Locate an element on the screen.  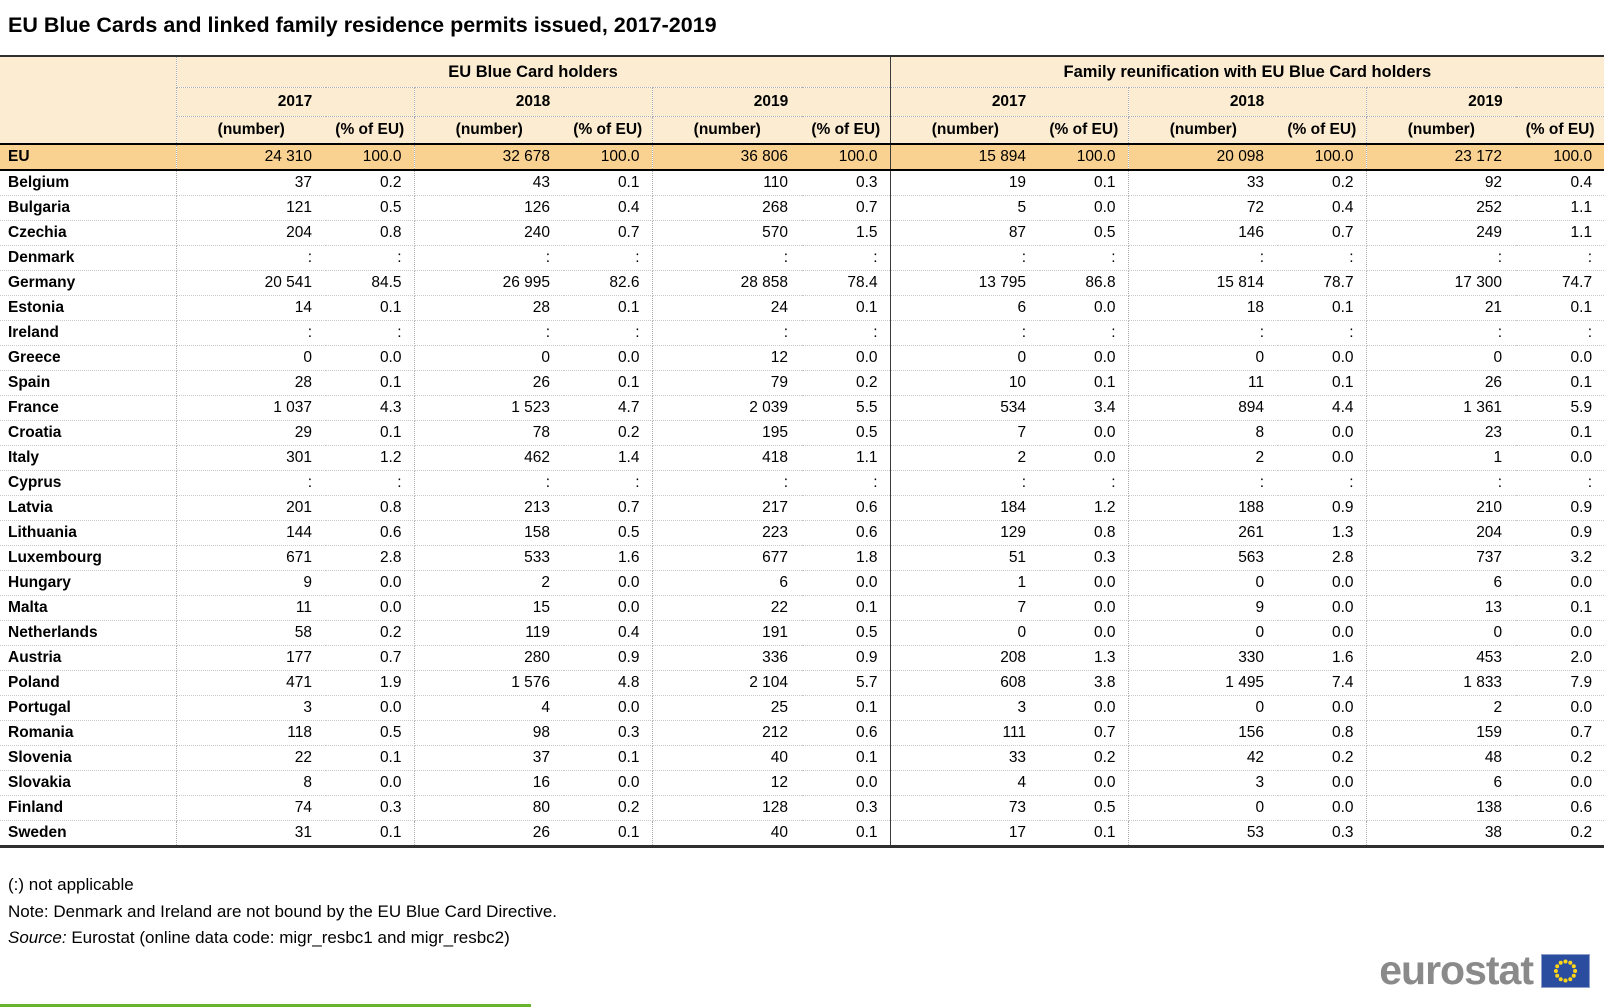
row-label: Croatia is located at coordinates (88, 433).